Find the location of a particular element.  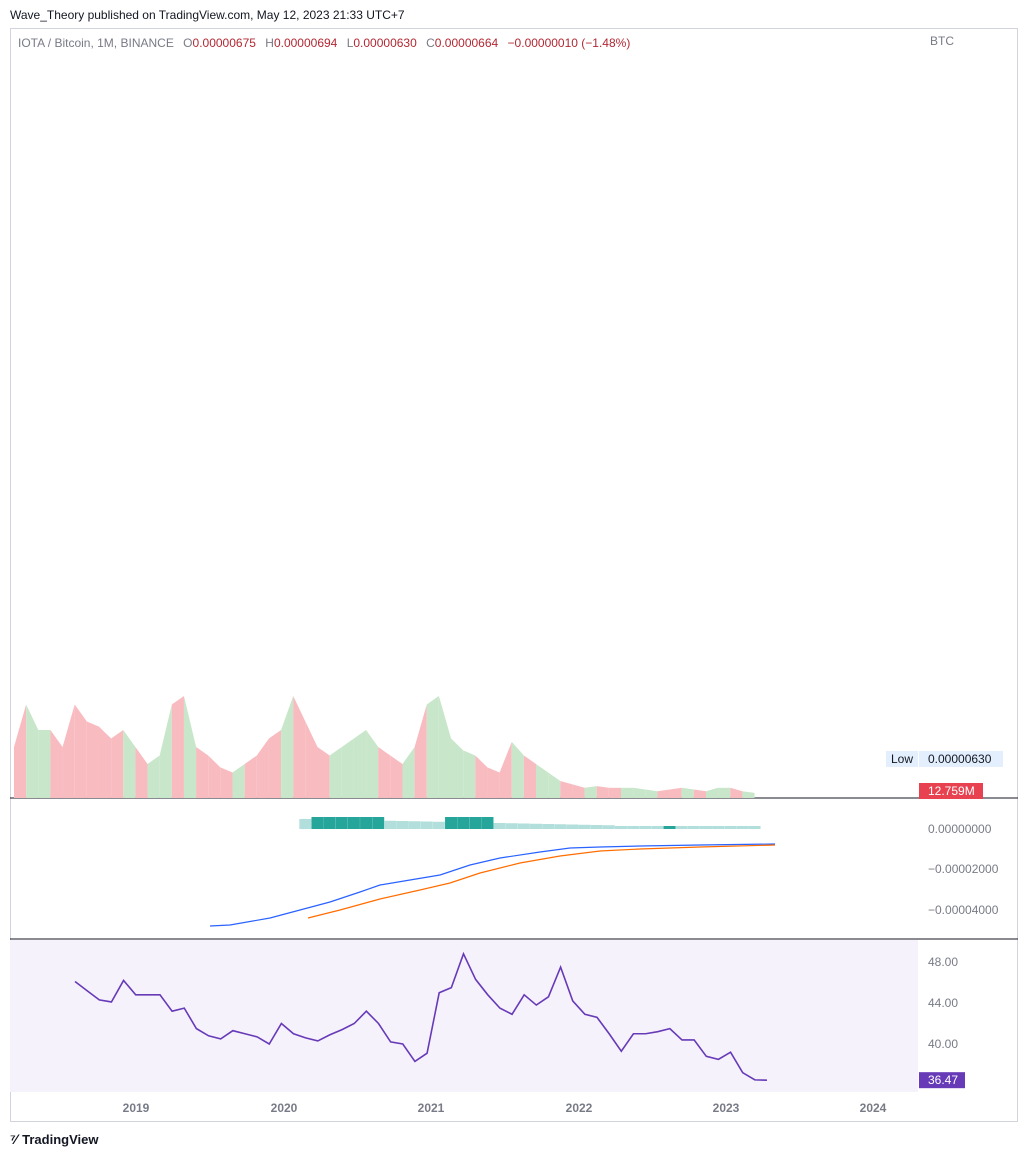

macd-pane: 0.00000000 −0.00002000 −0.00004000 is located at coordinates (604, 872).